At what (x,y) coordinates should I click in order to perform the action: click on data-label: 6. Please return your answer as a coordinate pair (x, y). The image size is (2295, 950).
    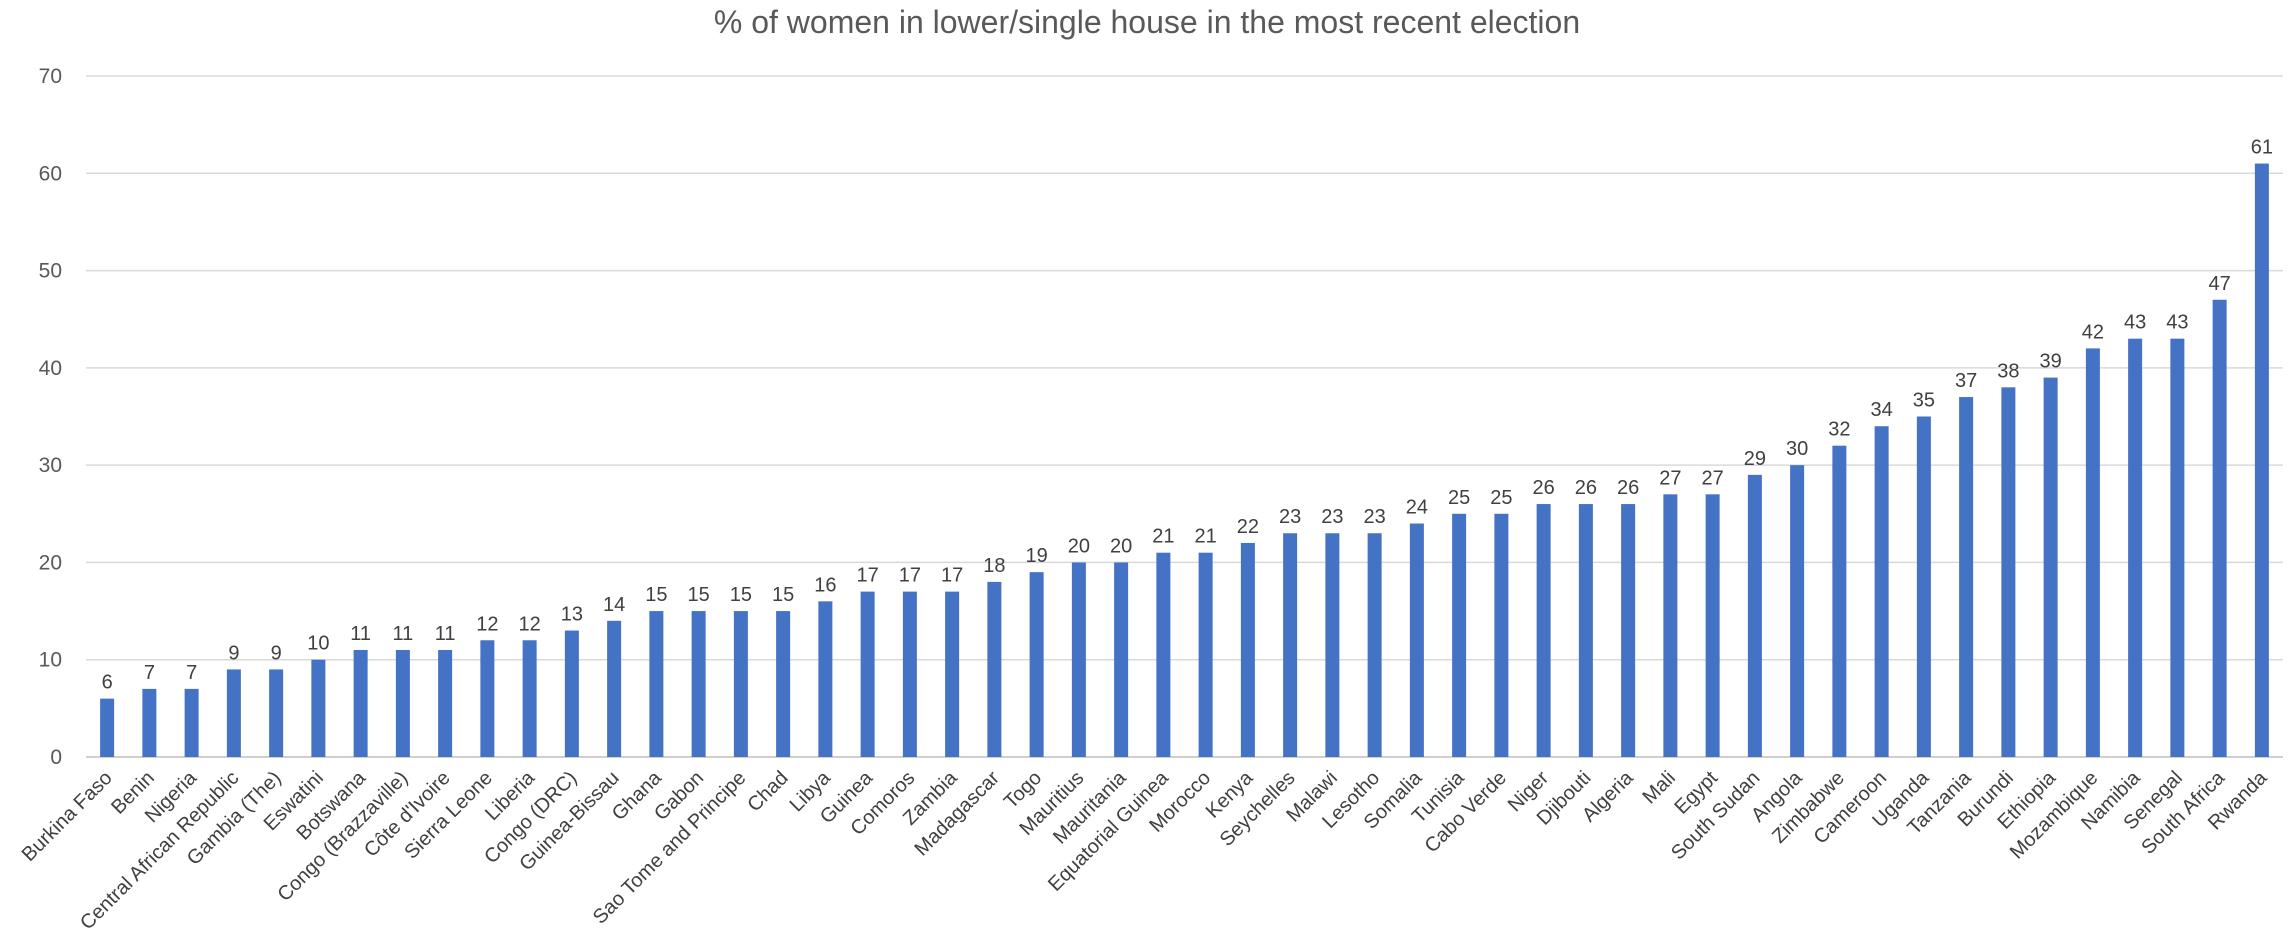
    Looking at the image, I should click on (107, 683).